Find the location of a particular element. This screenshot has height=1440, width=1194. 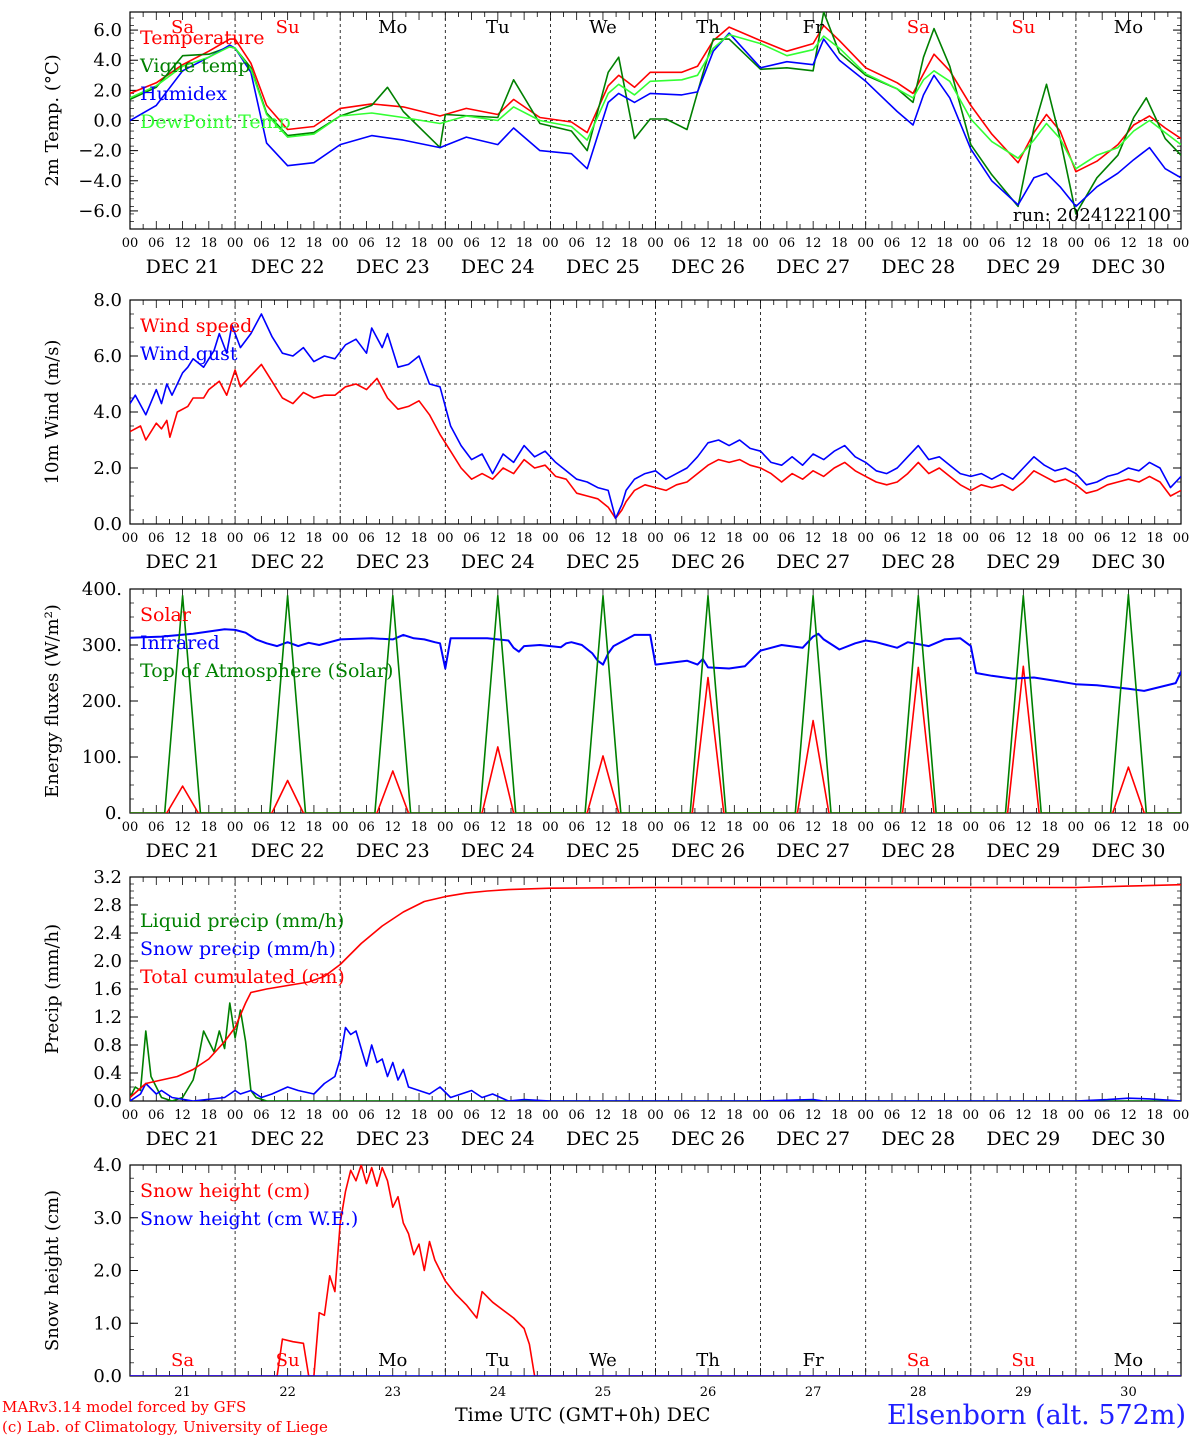

y-tick-label: 3.0 is located at coordinates (107, 1218).